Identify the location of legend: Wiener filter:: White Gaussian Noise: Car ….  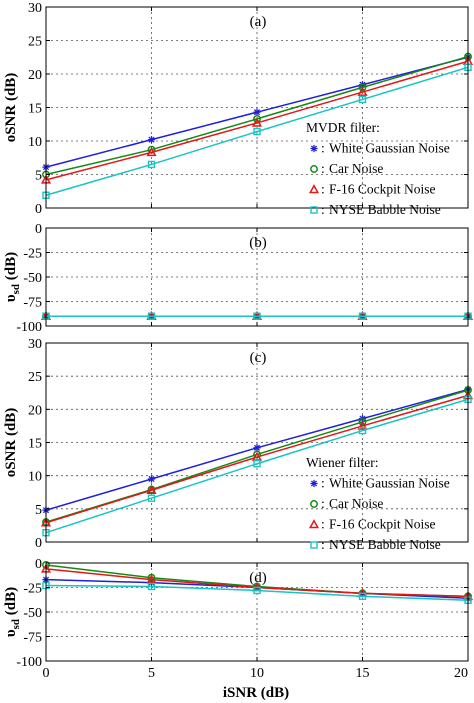
(378, 503).